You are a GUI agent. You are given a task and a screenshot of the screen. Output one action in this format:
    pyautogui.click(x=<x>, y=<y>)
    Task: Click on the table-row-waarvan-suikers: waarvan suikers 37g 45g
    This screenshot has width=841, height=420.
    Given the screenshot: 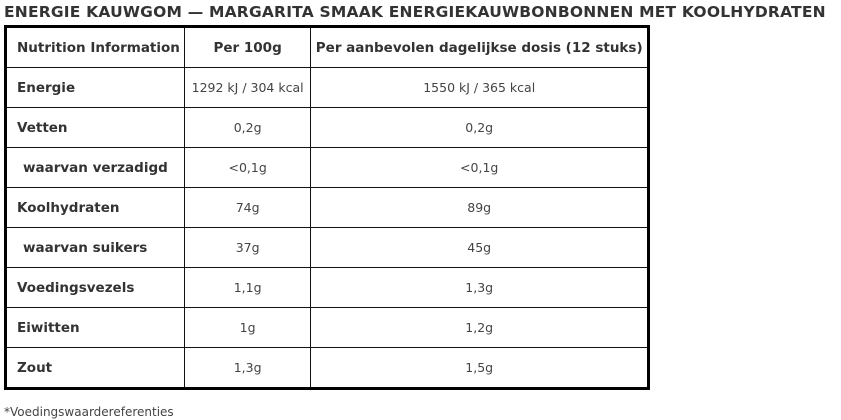 What is the action you would take?
    pyautogui.click(x=327, y=247)
    